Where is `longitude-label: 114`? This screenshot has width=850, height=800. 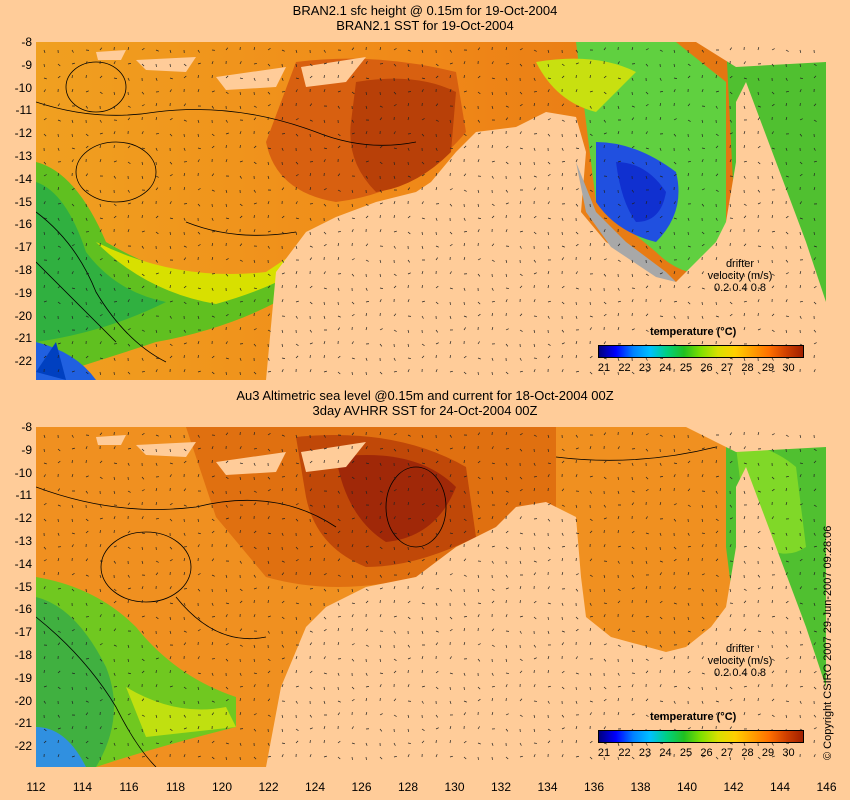 longitude-label: 114 is located at coordinates (83, 787).